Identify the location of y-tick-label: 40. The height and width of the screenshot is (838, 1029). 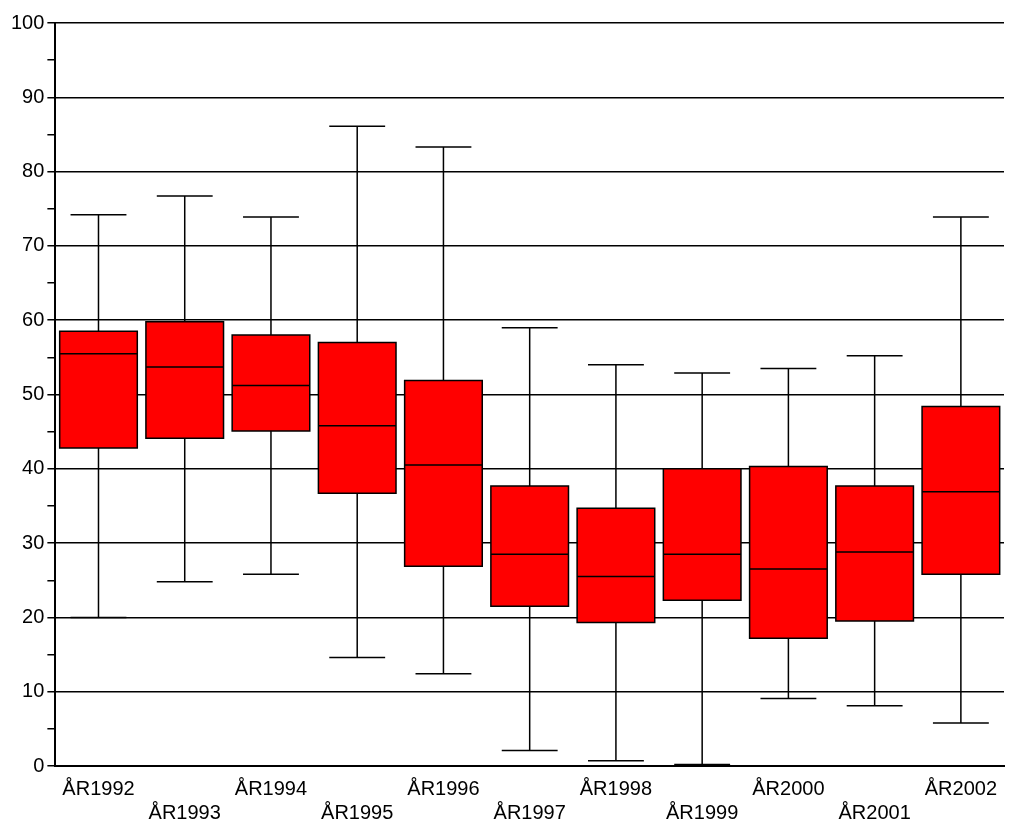
(33, 467).